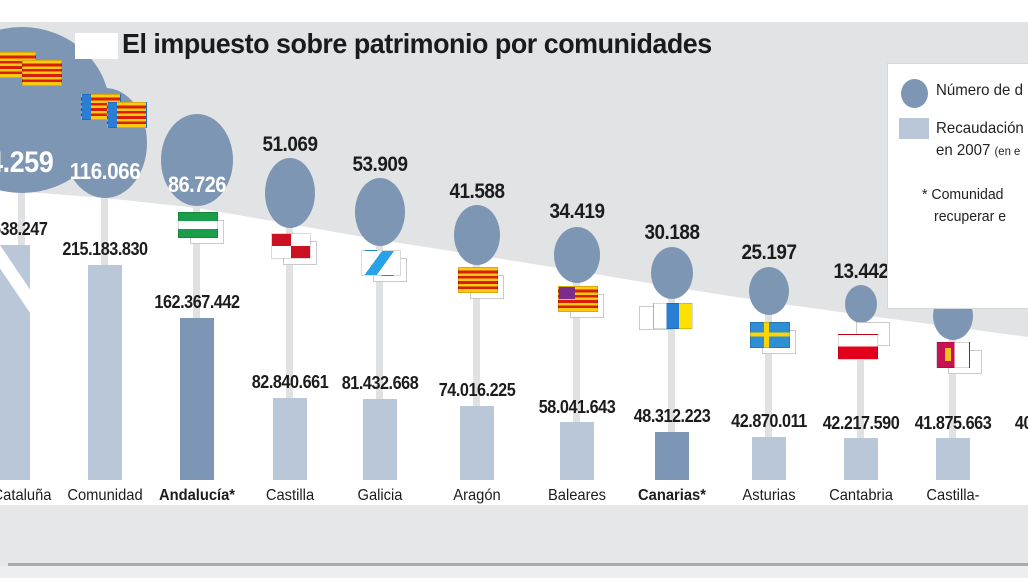 The image size is (1028, 578). I want to click on flag-galicia-icon, so click(384, 266).